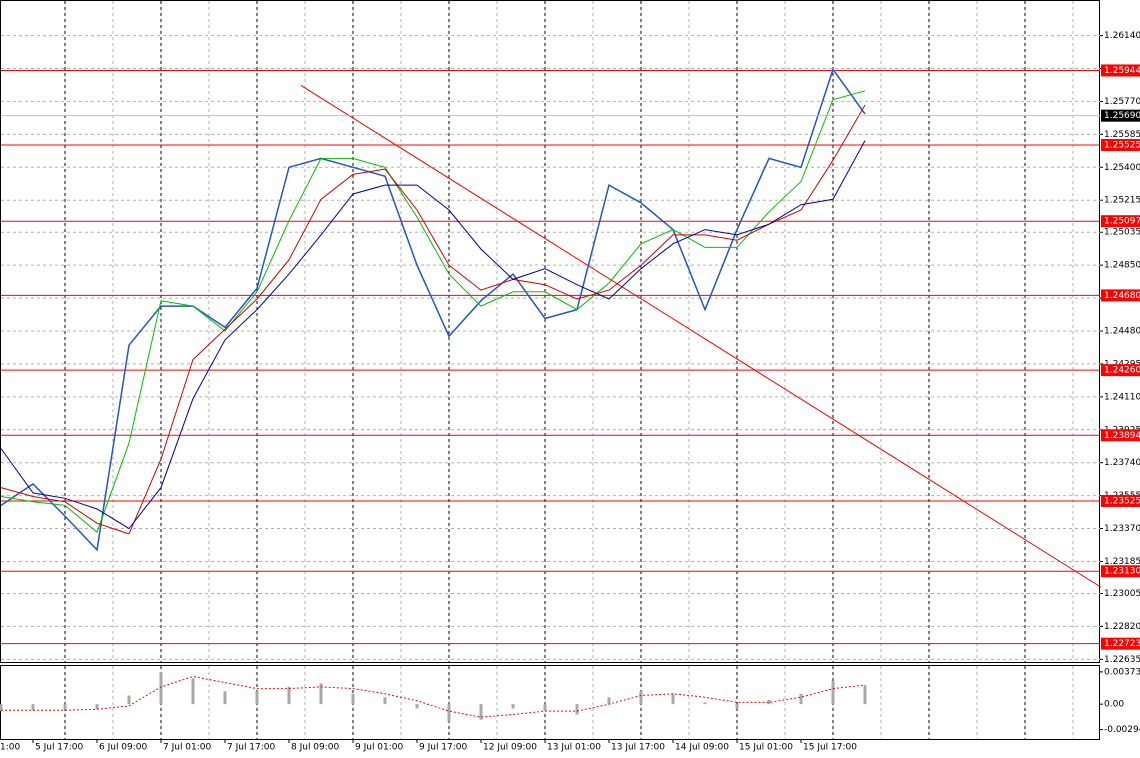  Describe the element at coordinates (1122, 562) in the screenshot. I see `y-tick-label: 1.23185` at that location.